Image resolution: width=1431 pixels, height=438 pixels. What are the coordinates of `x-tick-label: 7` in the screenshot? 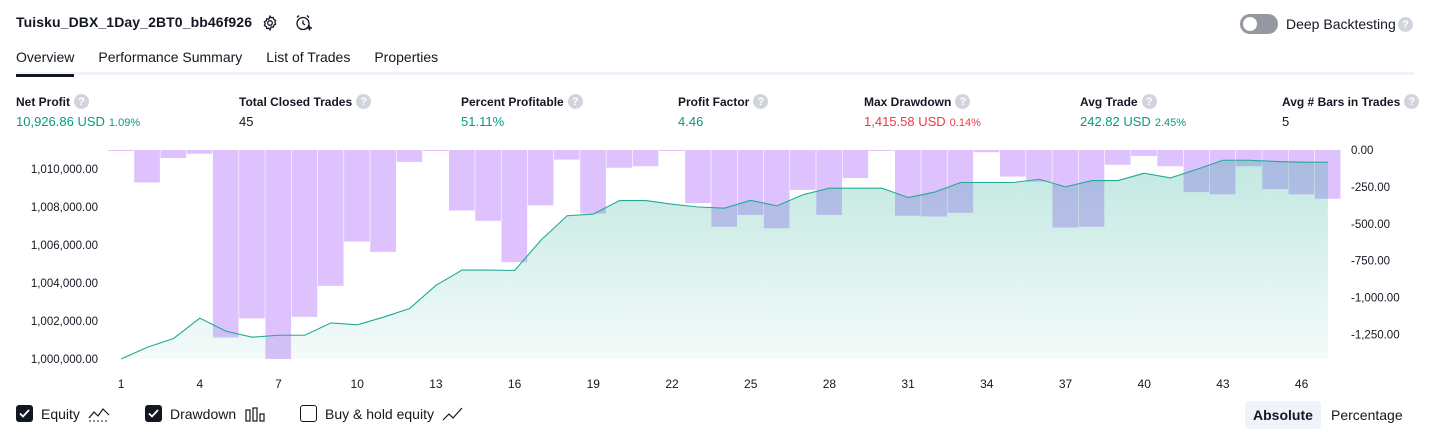 It's located at (278, 384).